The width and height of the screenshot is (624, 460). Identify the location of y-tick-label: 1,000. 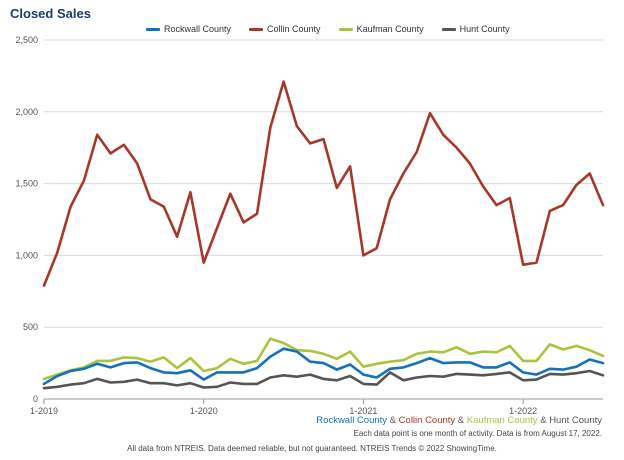
(26, 255).